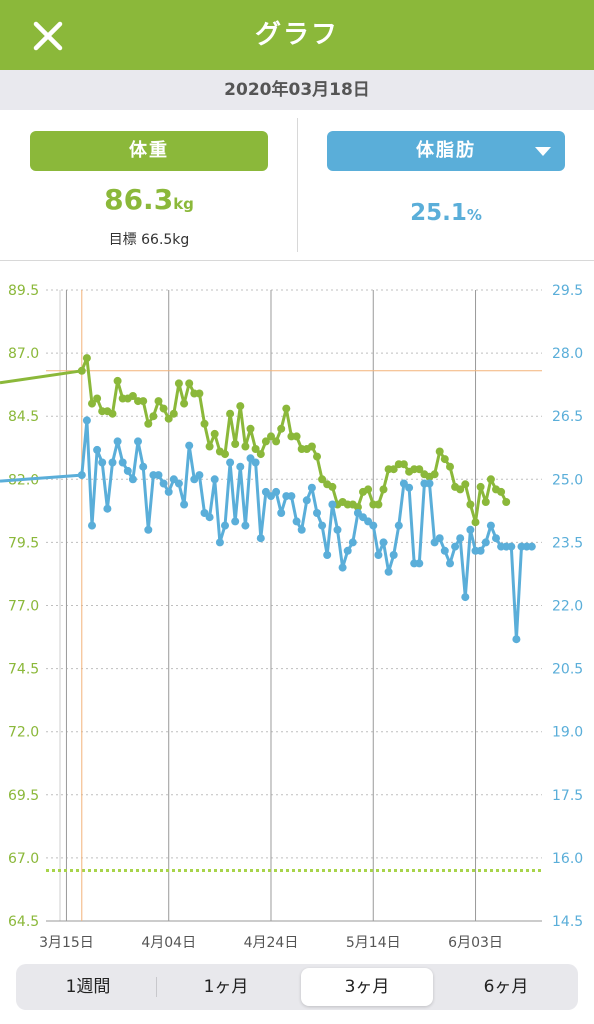 The height and width of the screenshot is (1024, 594). What do you see at coordinates (567, 733) in the screenshot?
I see `y-right-tick-label: 19.0` at bounding box center [567, 733].